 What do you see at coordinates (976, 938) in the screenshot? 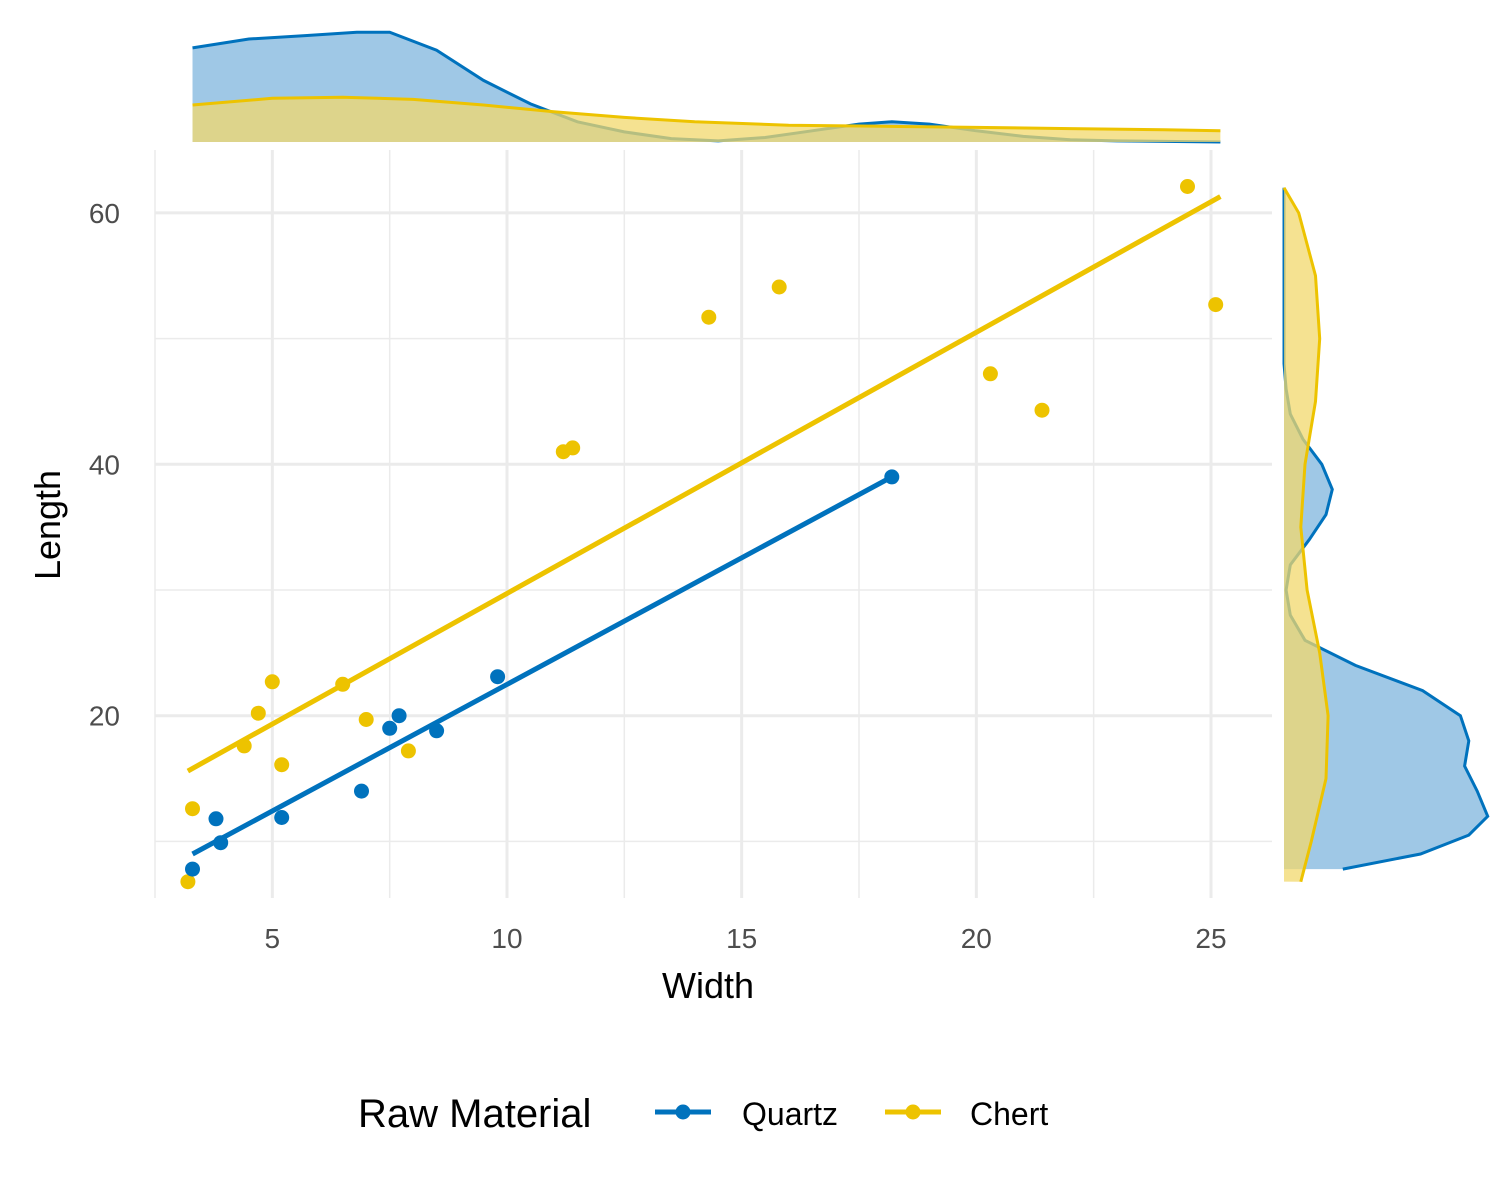
I see `x-tick-label: 20` at bounding box center [976, 938].